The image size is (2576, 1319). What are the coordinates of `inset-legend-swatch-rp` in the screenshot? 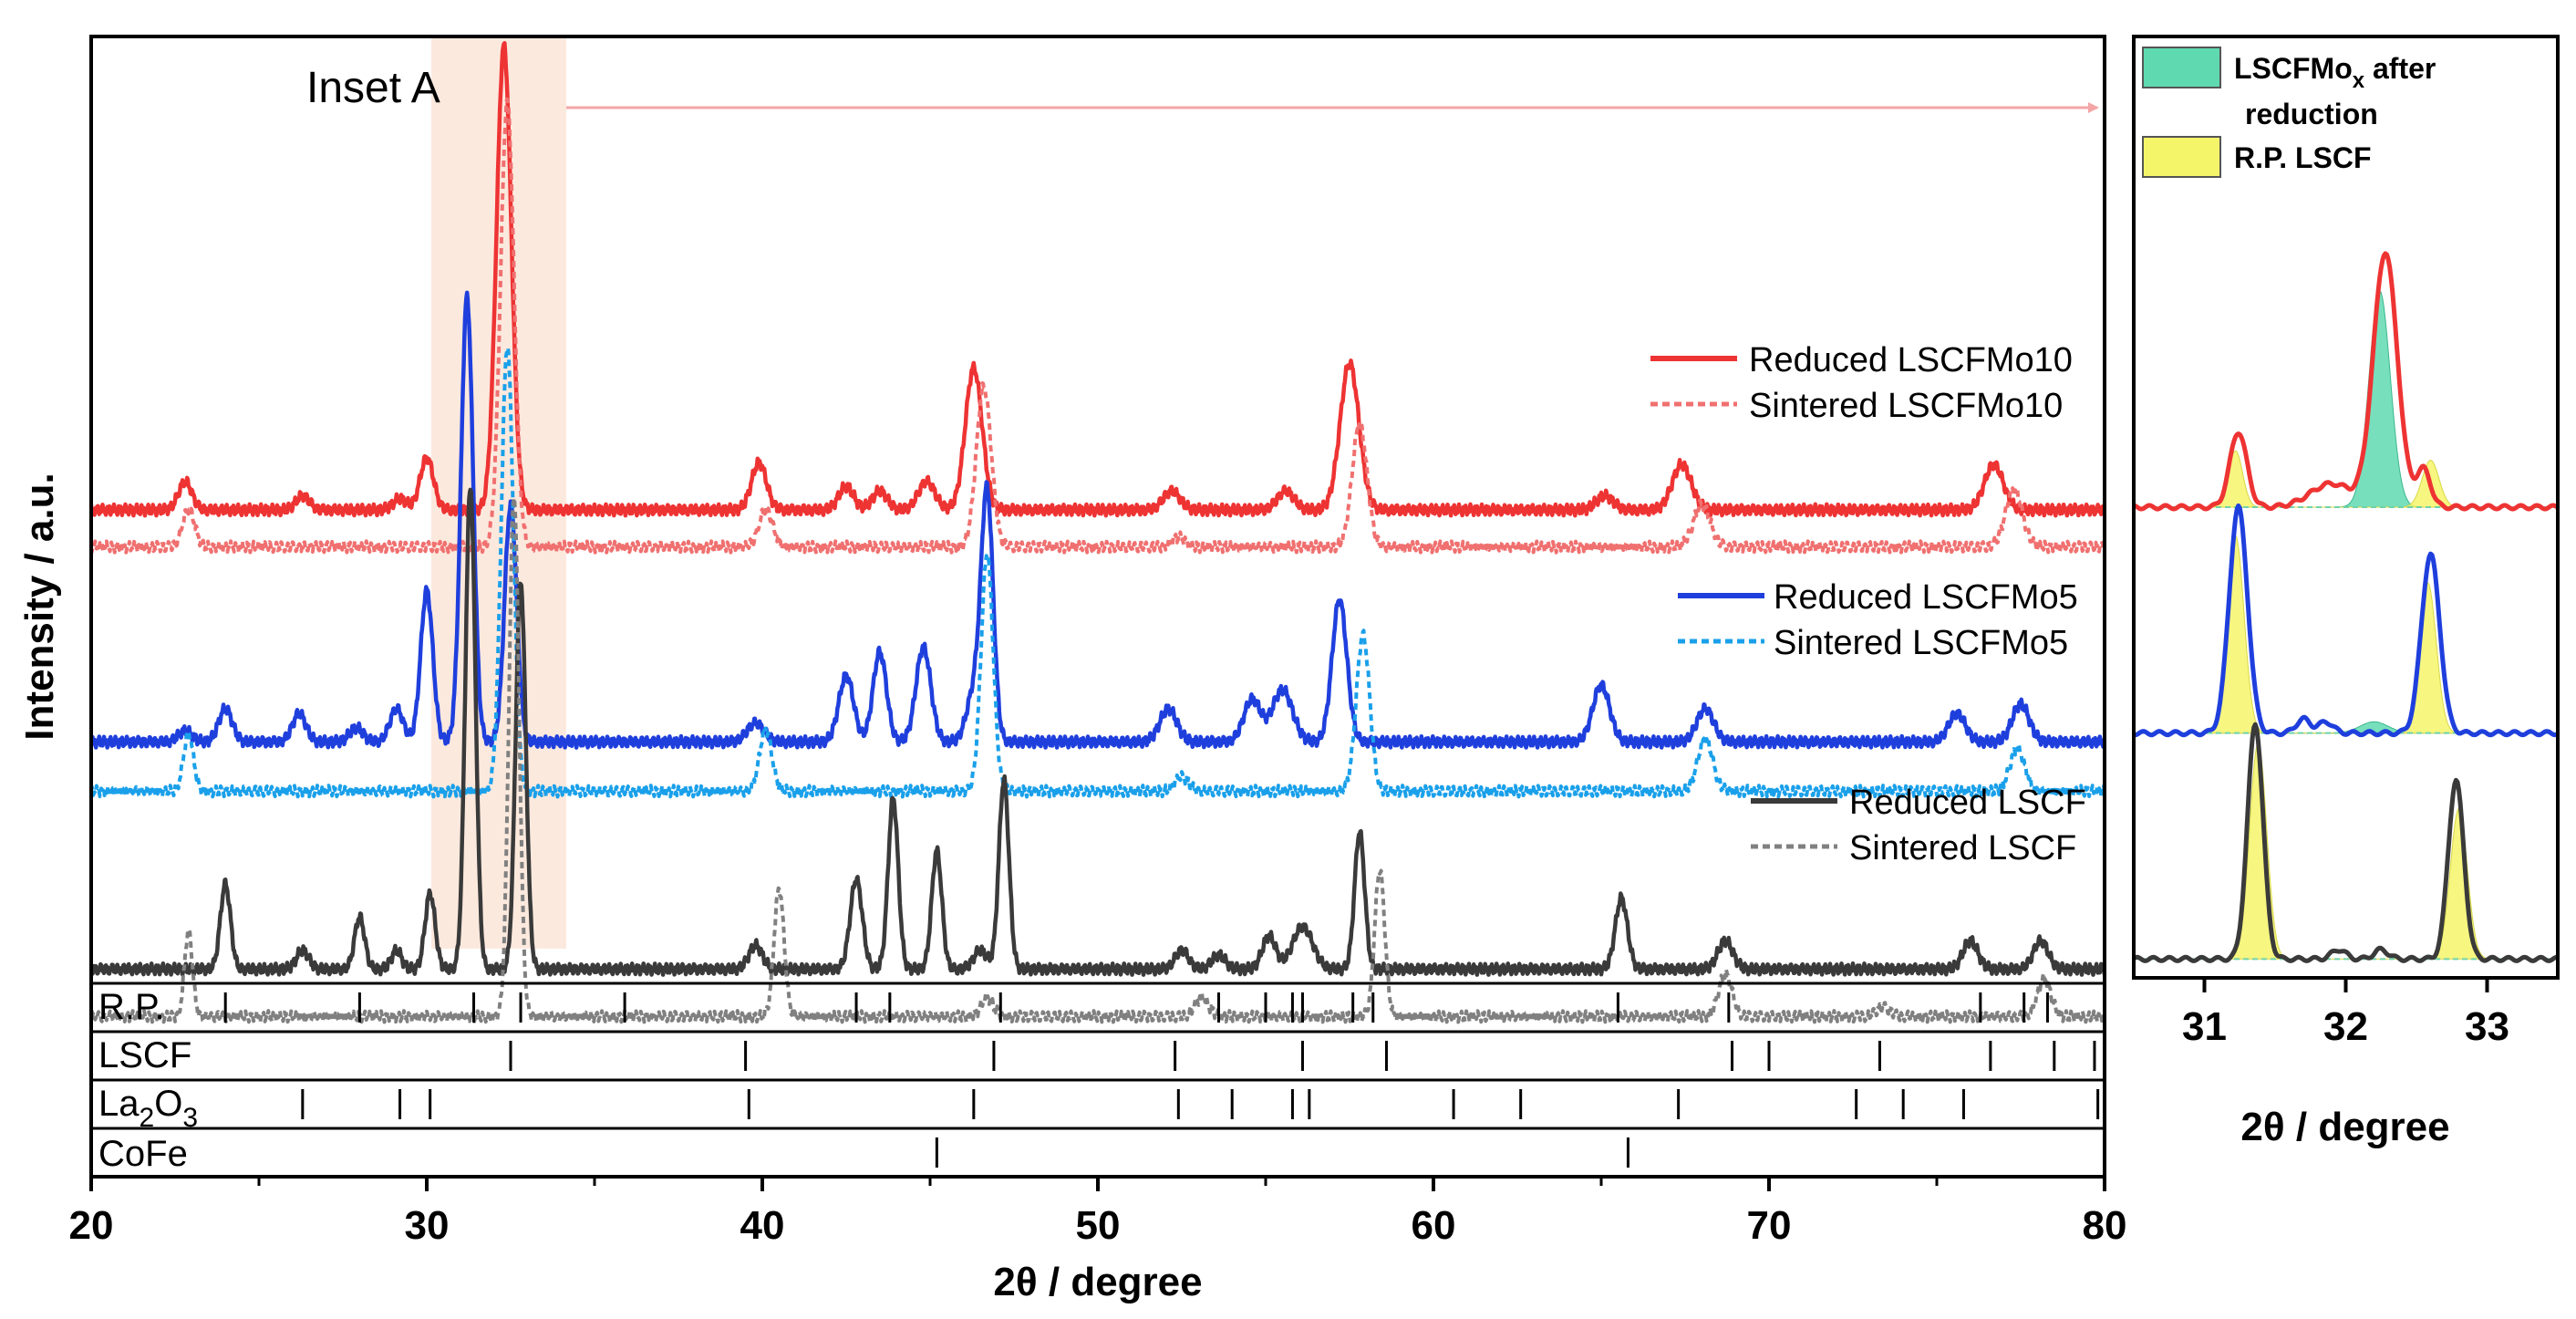 It's located at (2181, 157).